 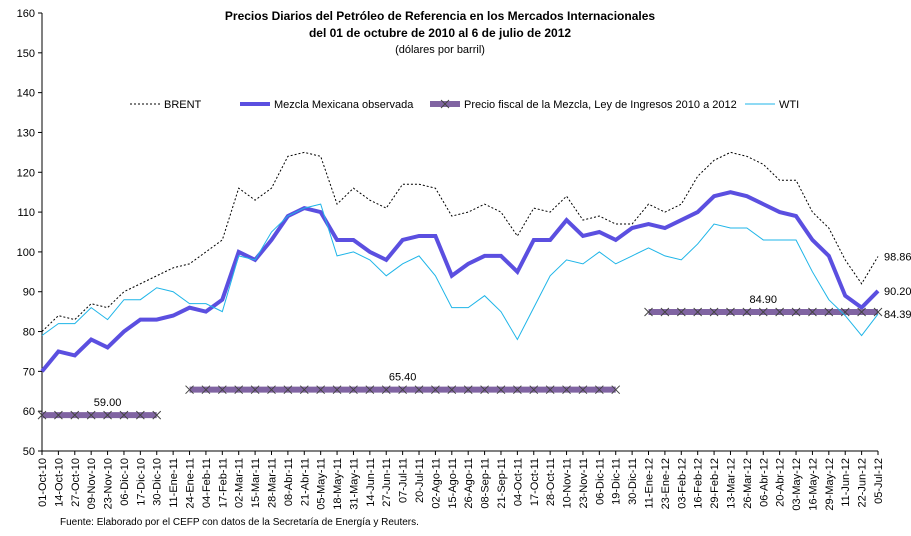 What do you see at coordinates (76, 482) in the screenshot?
I see `x-tick-label: 27-Oct-10` at bounding box center [76, 482].